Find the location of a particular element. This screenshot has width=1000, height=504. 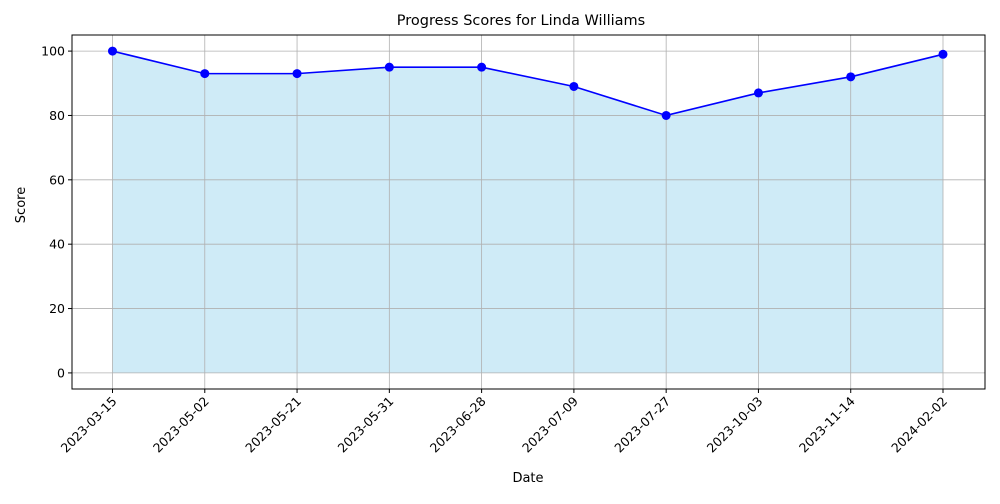

x-tick-label: 2023-05-02 is located at coordinates (181, 425).